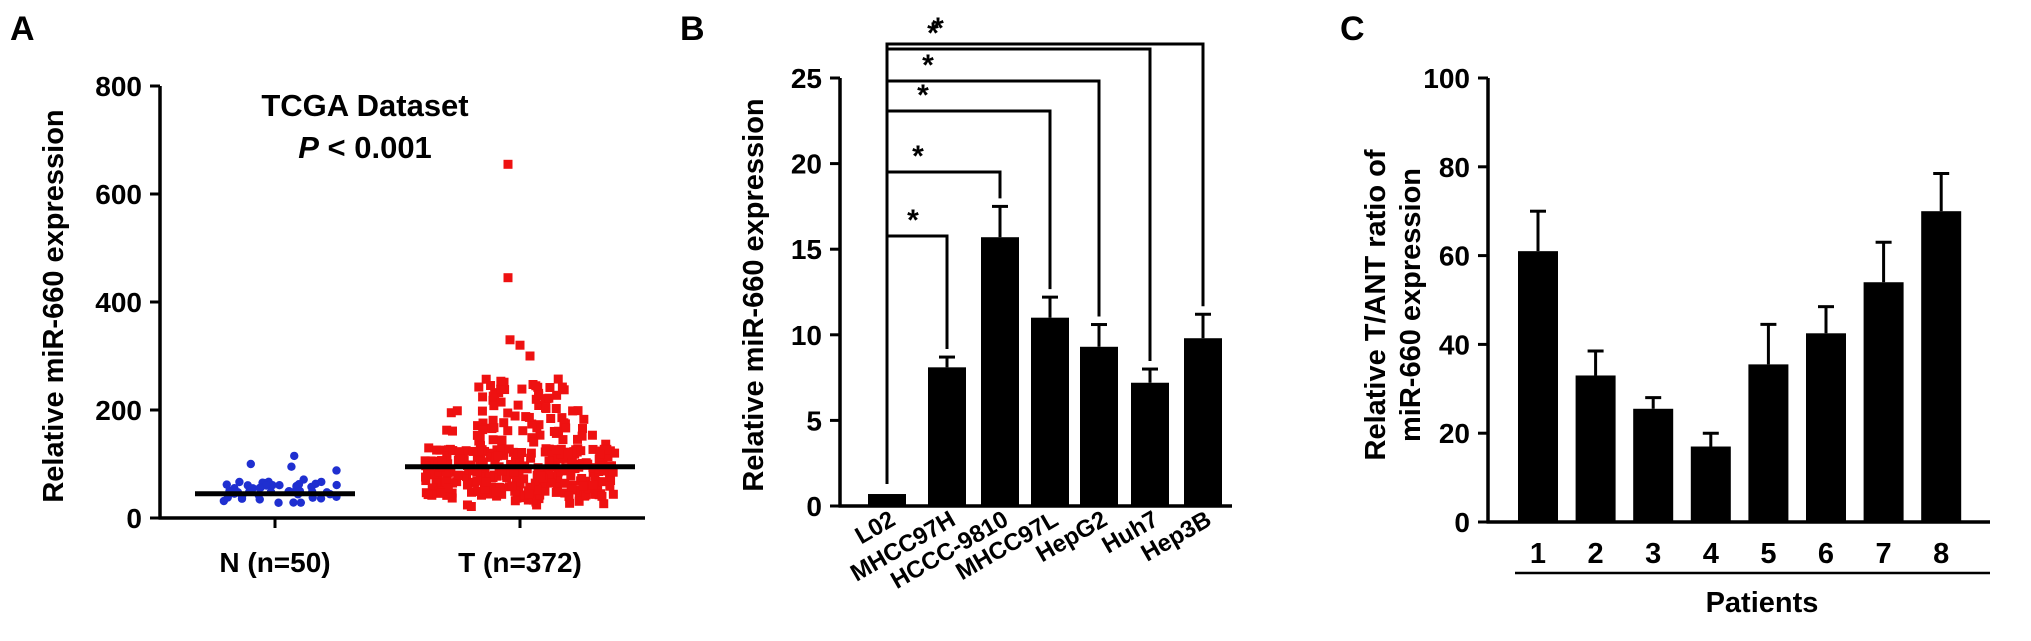  What do you see at coordinates (1352, 29) in the screenshot?
I see `panel-label-c: C` at bounding box center [1352, 29].